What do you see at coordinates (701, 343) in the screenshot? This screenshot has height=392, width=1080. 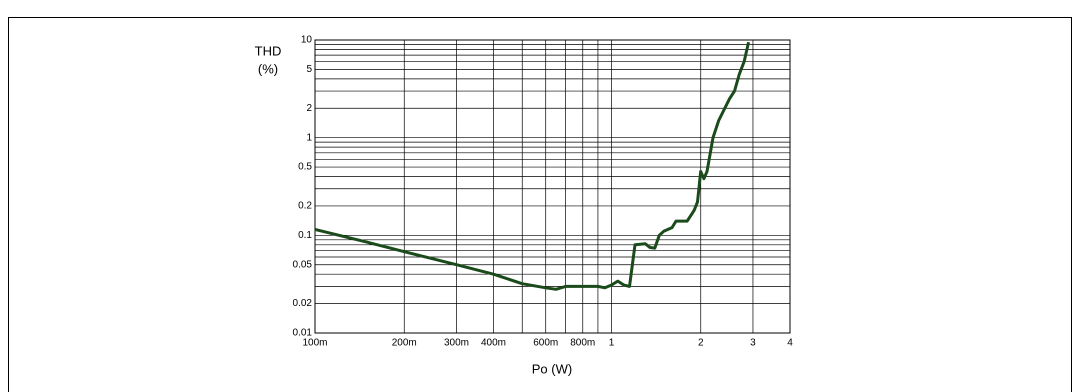 I see `x-tick-label: 2` at bounding box center [701, 343].